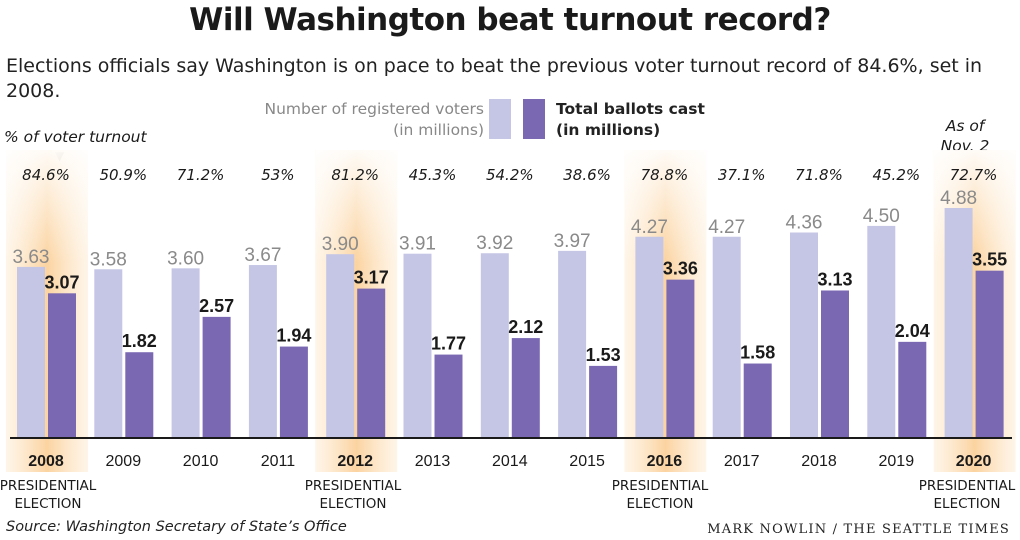 This screenshot has width=1020, height=540. What do you see at coordinates (355, 175) in the screenshot?
I see `turnout-value-2012: 81.2%` at bounding box center [355, 175].